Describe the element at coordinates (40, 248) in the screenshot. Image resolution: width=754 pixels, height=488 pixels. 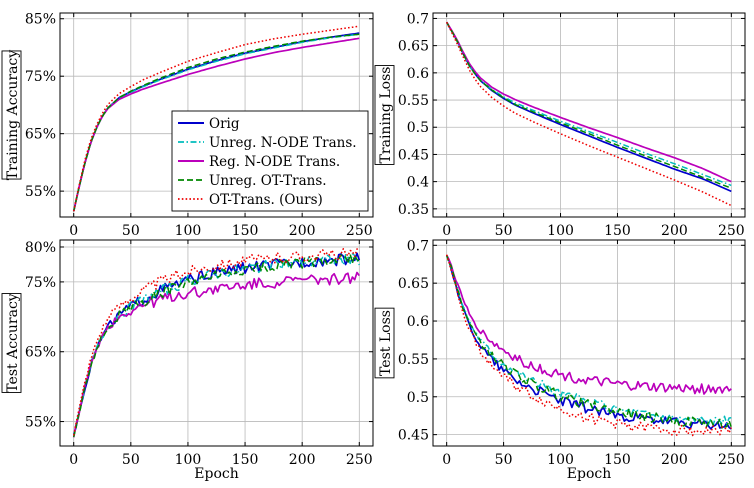
I see `y-tick-label: 80%` at that location.